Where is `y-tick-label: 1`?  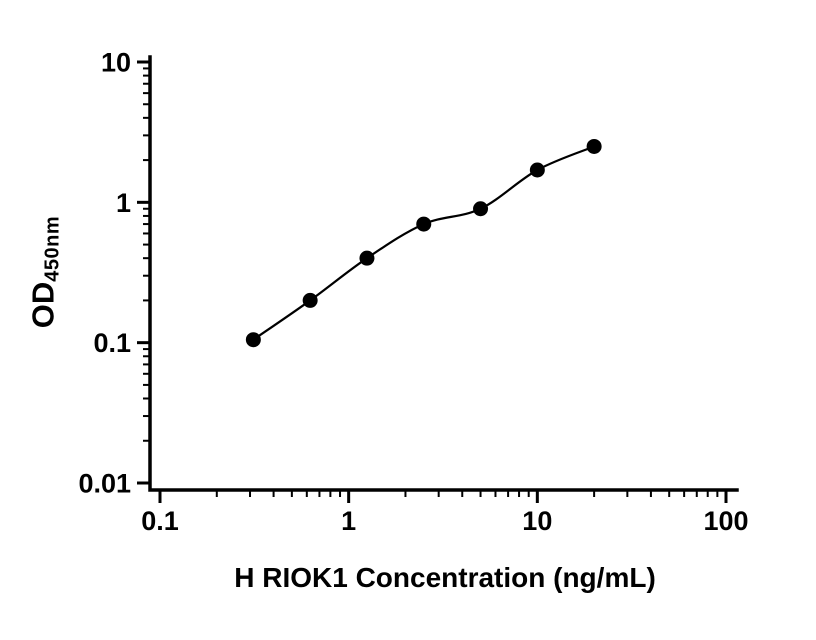
y-tick-label: 1 is located at coordinates (123, 203).